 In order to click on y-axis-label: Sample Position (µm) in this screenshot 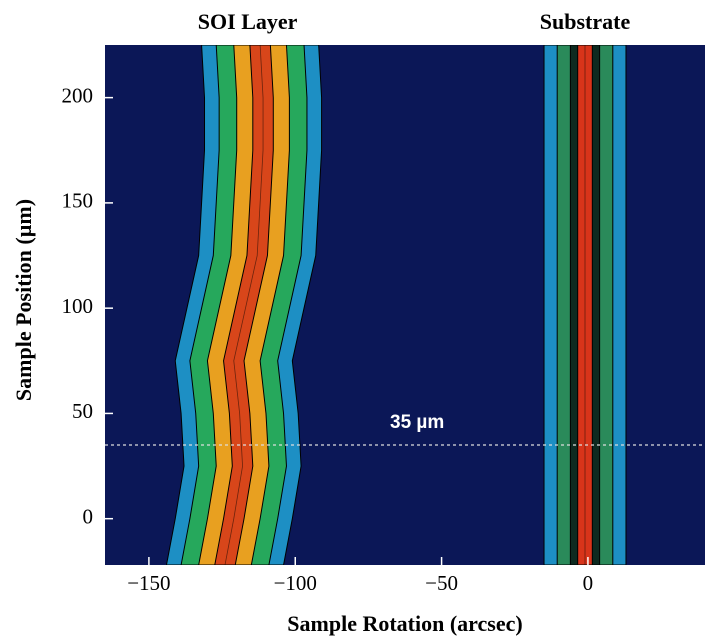, I will do `click(23, 300)`.